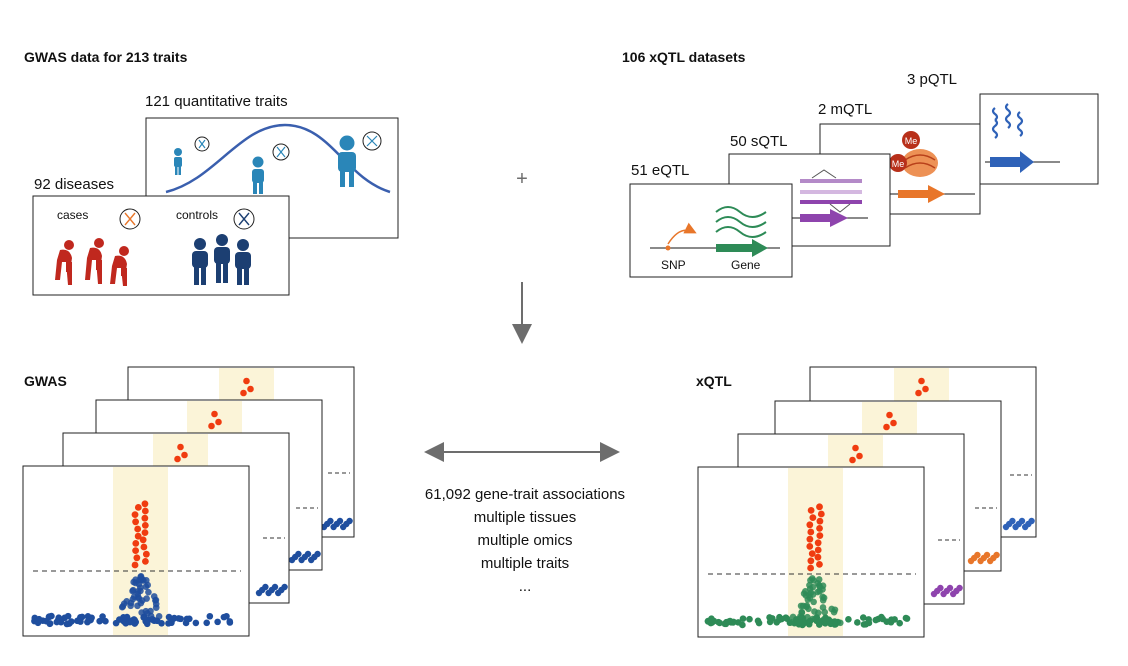 Image resolution: width=1128 pixels, height=666 pixels. I want to click on xqtl-plot-stack, so click(867, 502).